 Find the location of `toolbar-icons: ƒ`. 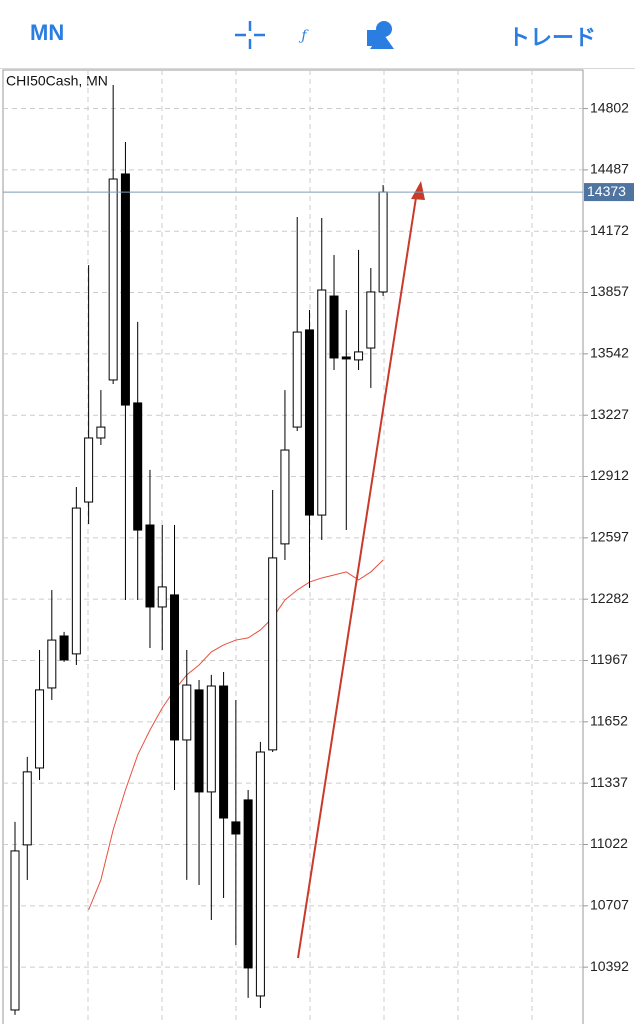

toolbar-icons: ƒ is located at coordinates (314, 35).